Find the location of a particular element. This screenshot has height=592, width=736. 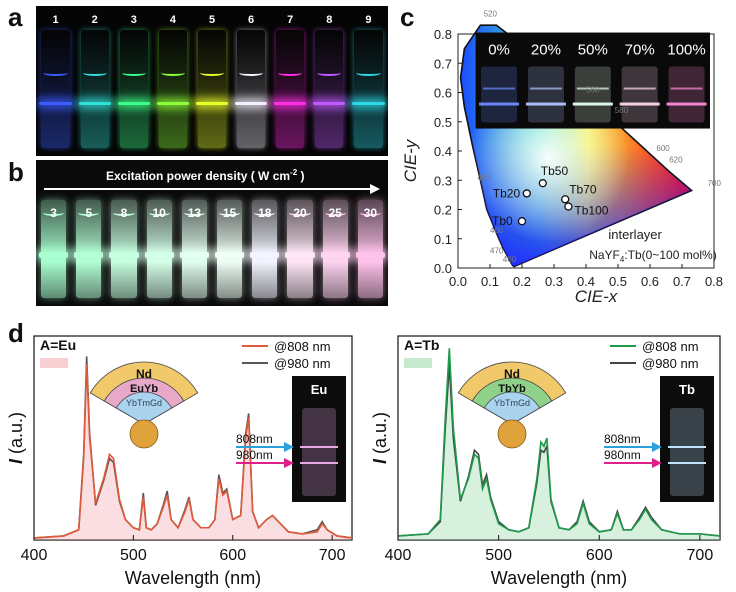

vial-label: 9 is located at coordinates (368, 20).